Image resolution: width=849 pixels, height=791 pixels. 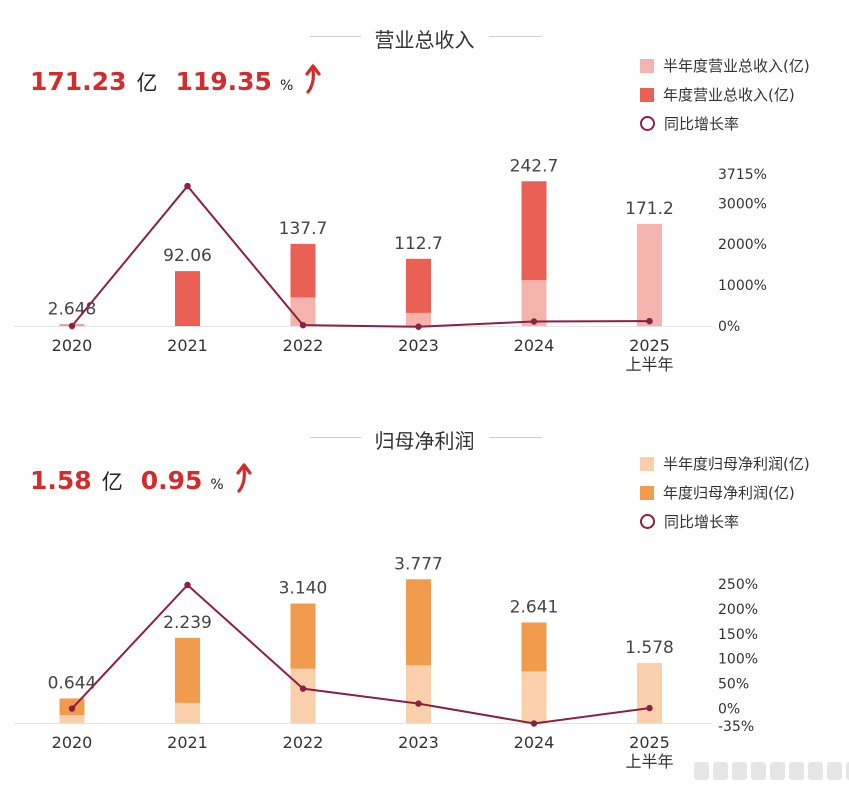 I want to click on data-label: 171.2, so click(x=649, y=209).